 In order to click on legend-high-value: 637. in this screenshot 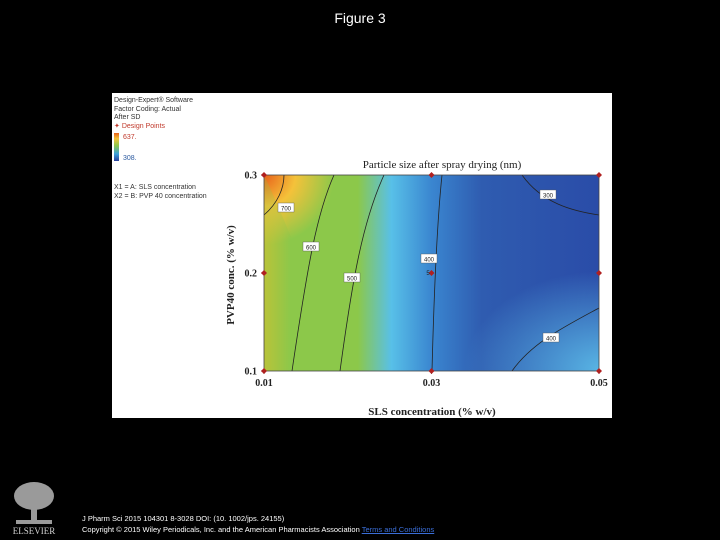, I will do `click(130, 137)`.